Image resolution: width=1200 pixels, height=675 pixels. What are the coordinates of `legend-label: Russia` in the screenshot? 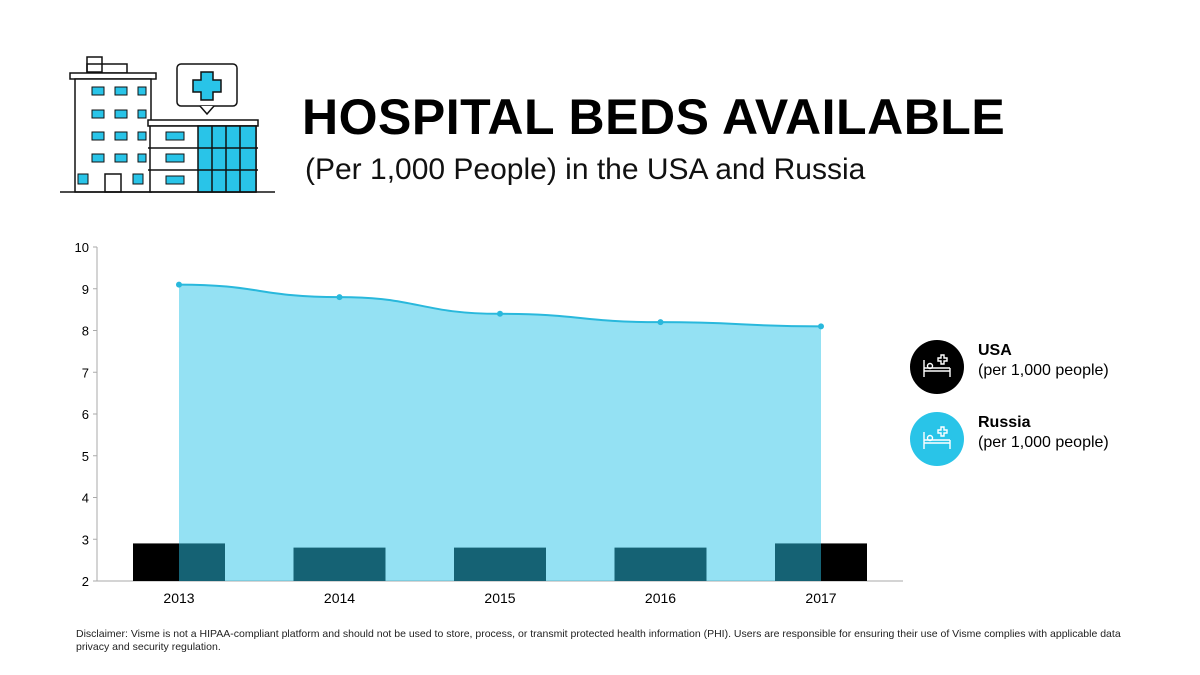 It's located at (1004, 422).